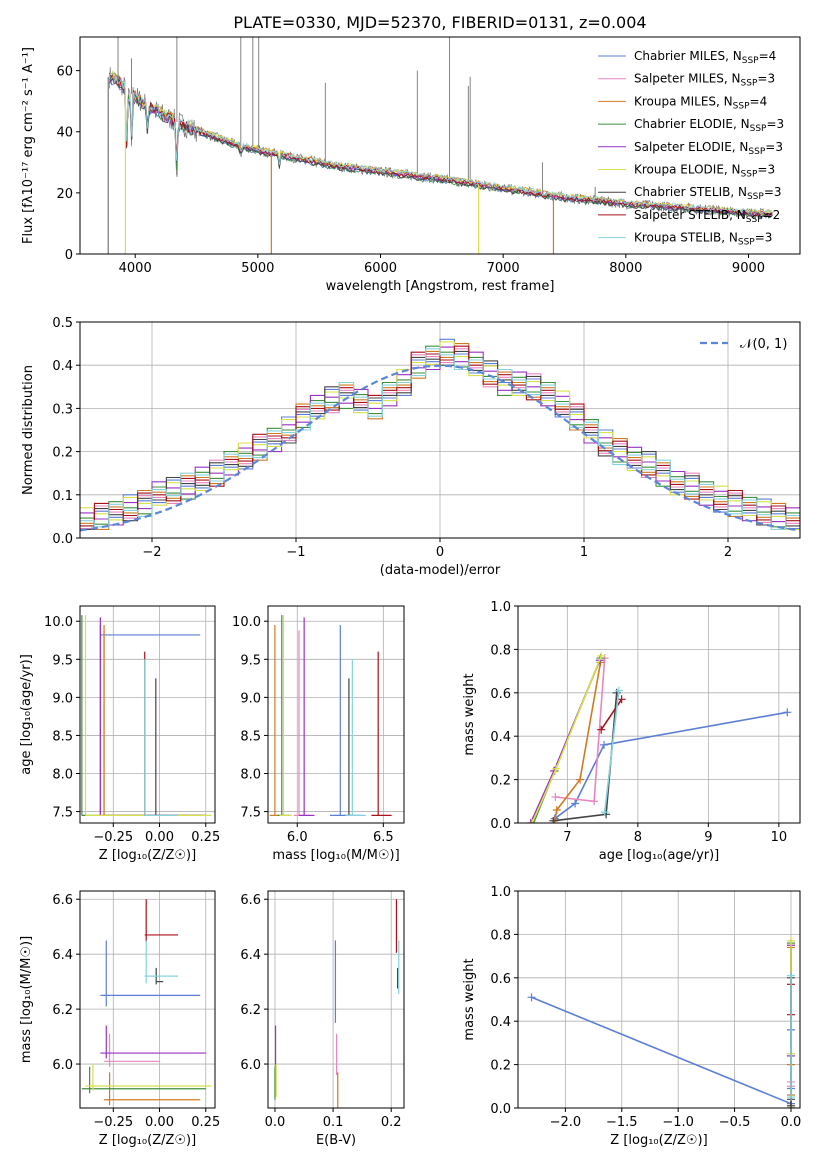 The width and height of the screenshot is (819, 1170). What do you see at coordinates (678, 1122) in the screenshot?
I see `x-tick-label: −1.0` at bounding box center [678, 1122].